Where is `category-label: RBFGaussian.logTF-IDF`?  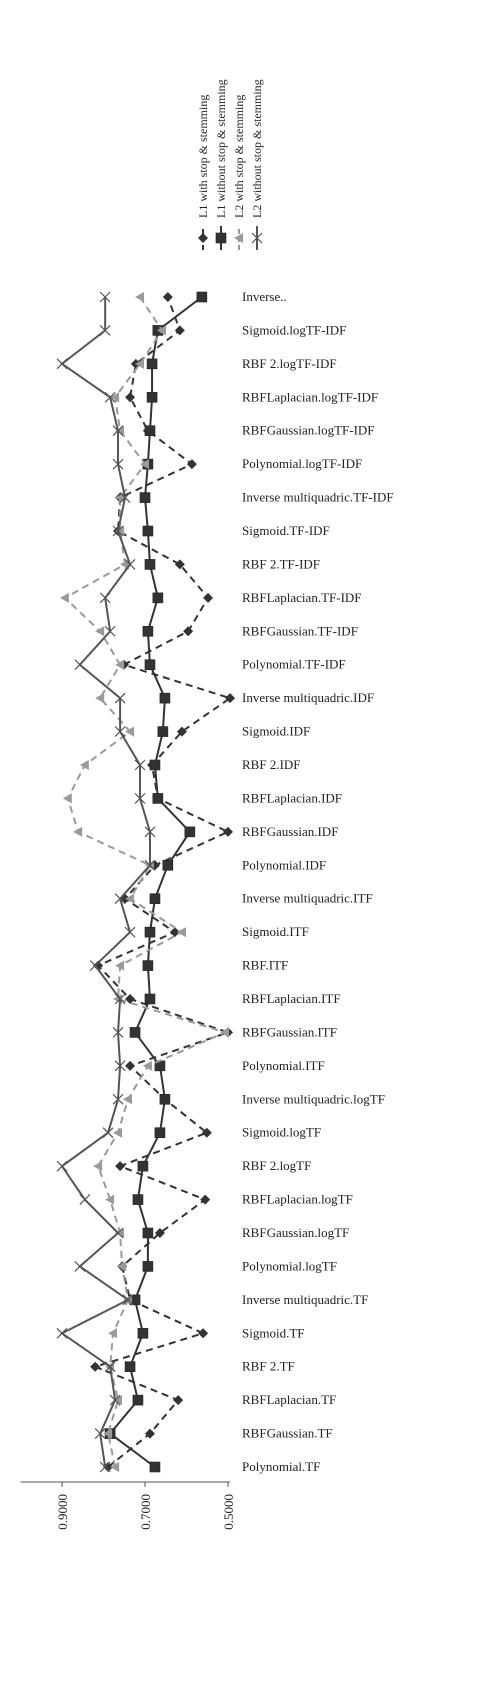
category-label: RBFGaussian.logTF-IDF is located at coordinates (308, 430).